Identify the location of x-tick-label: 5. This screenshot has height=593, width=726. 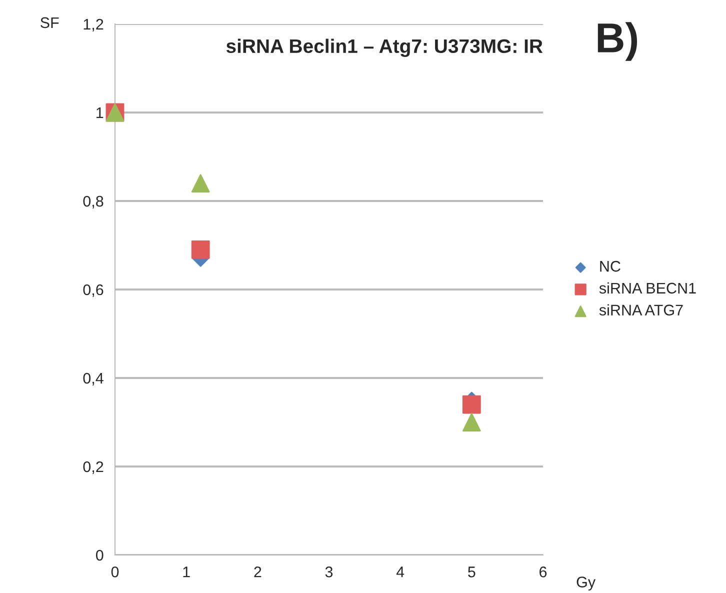
(472, 572).